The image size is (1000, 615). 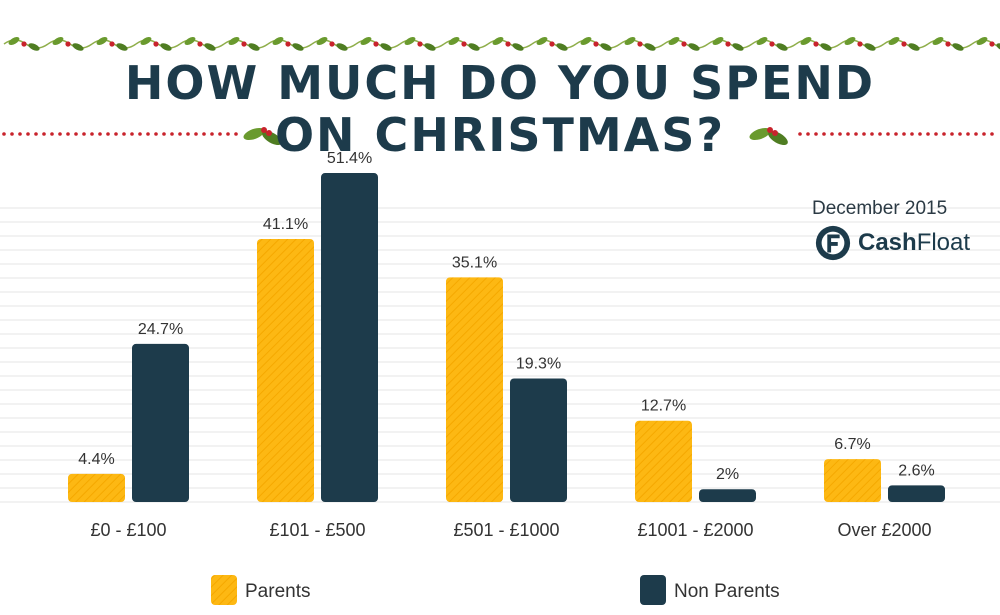 I want to click on holly-garland-divider, so click(x=498, y=136).